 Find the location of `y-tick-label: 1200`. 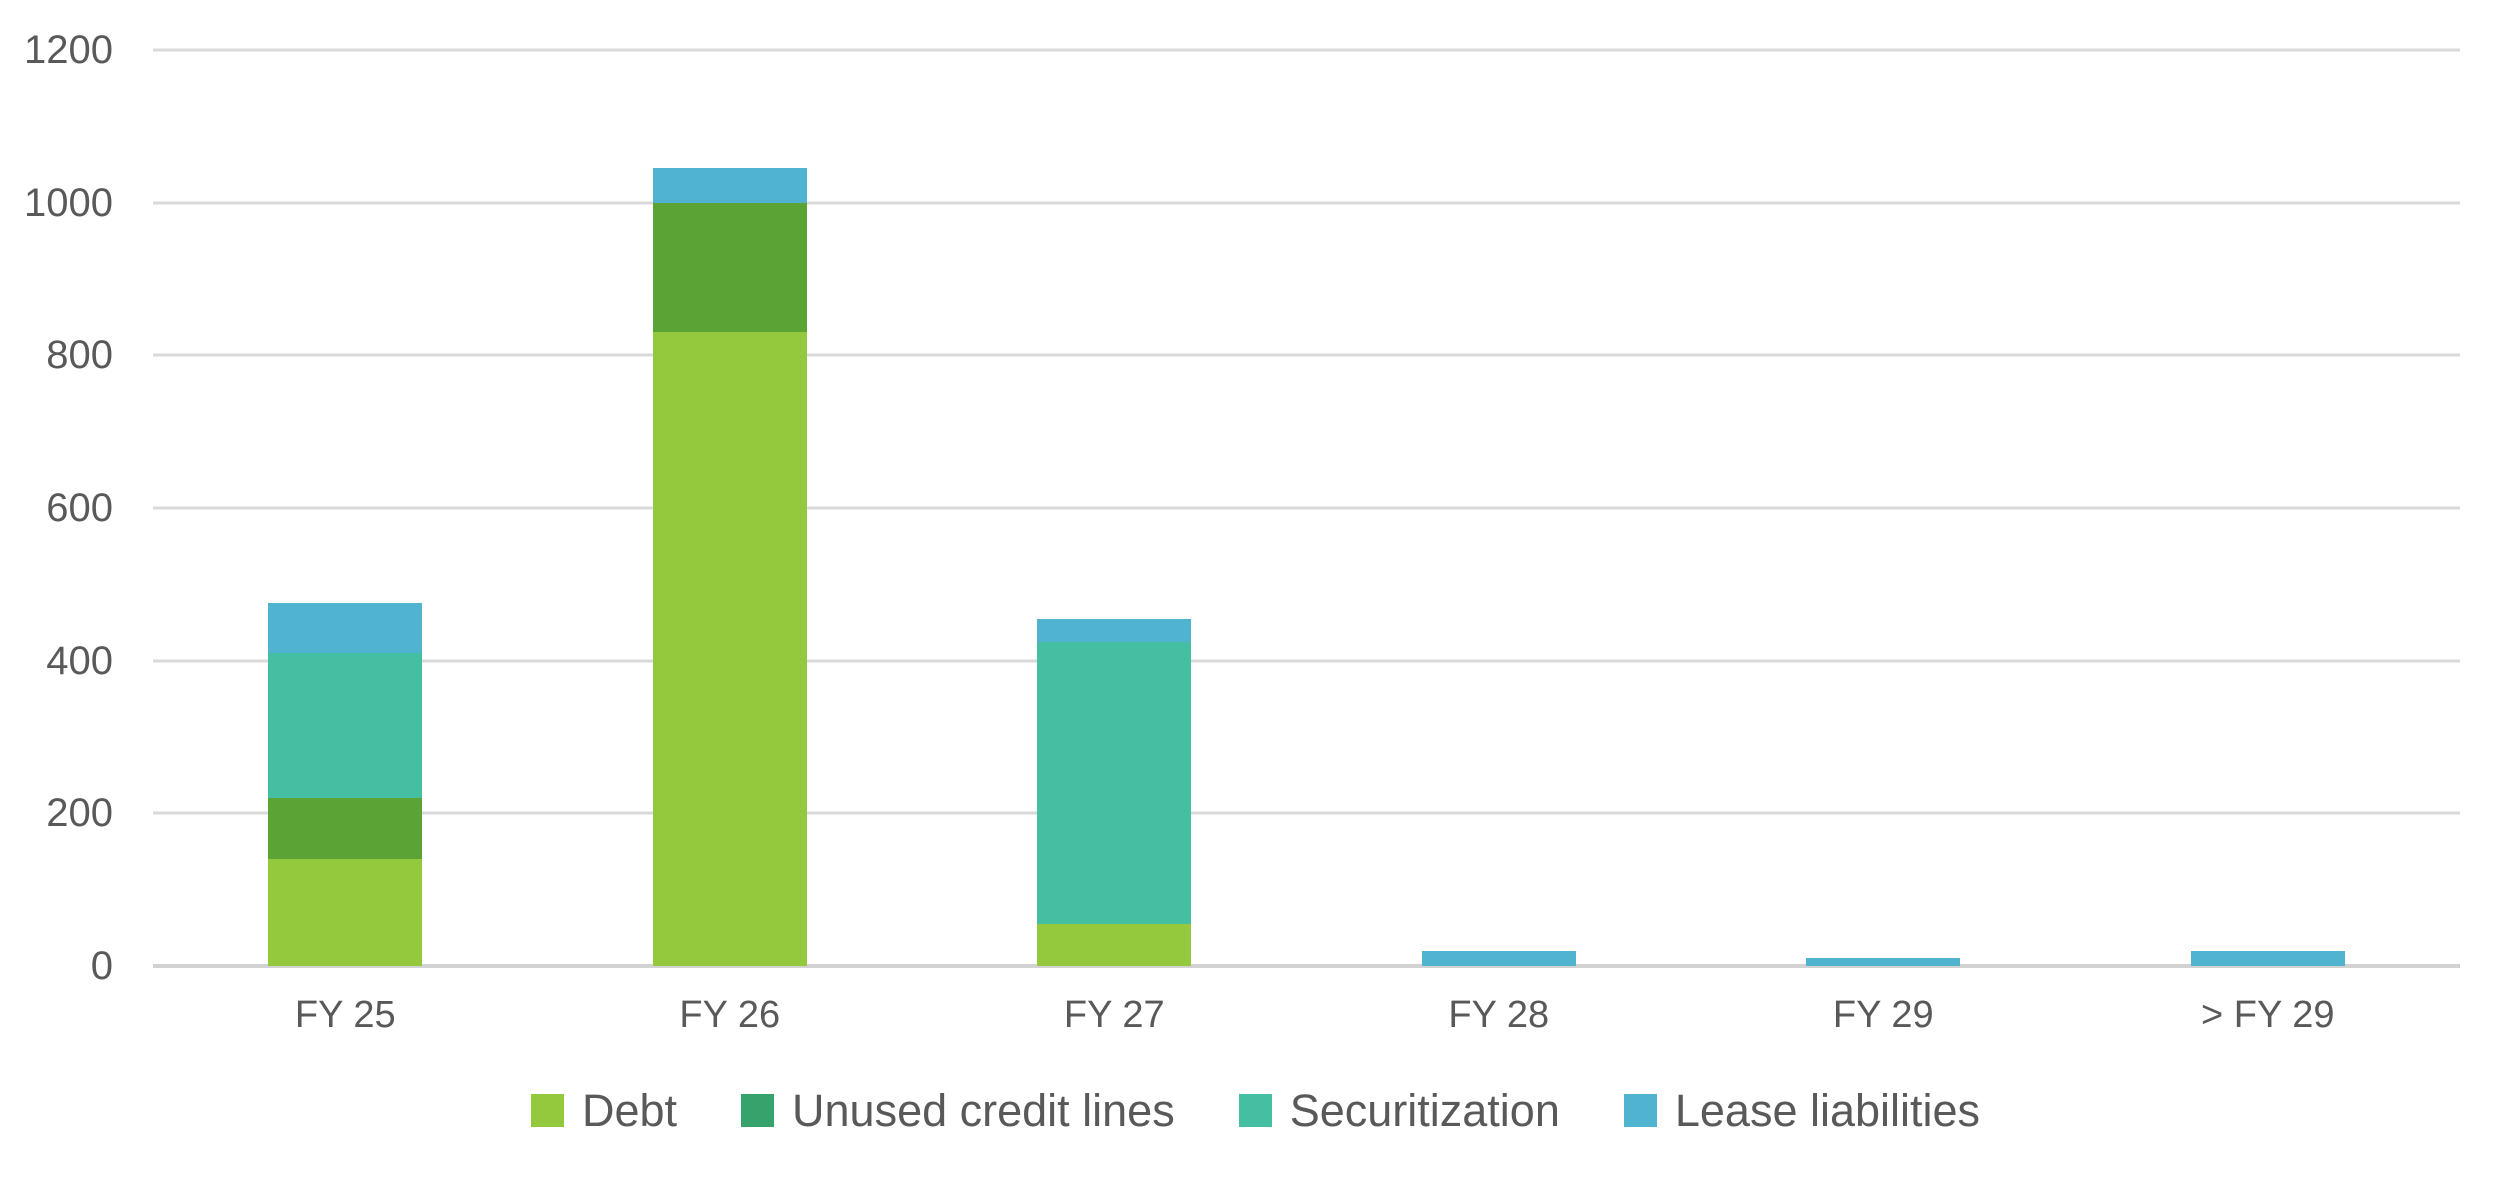

y-tick-label: 1200 is located at coordinates (68, 50).